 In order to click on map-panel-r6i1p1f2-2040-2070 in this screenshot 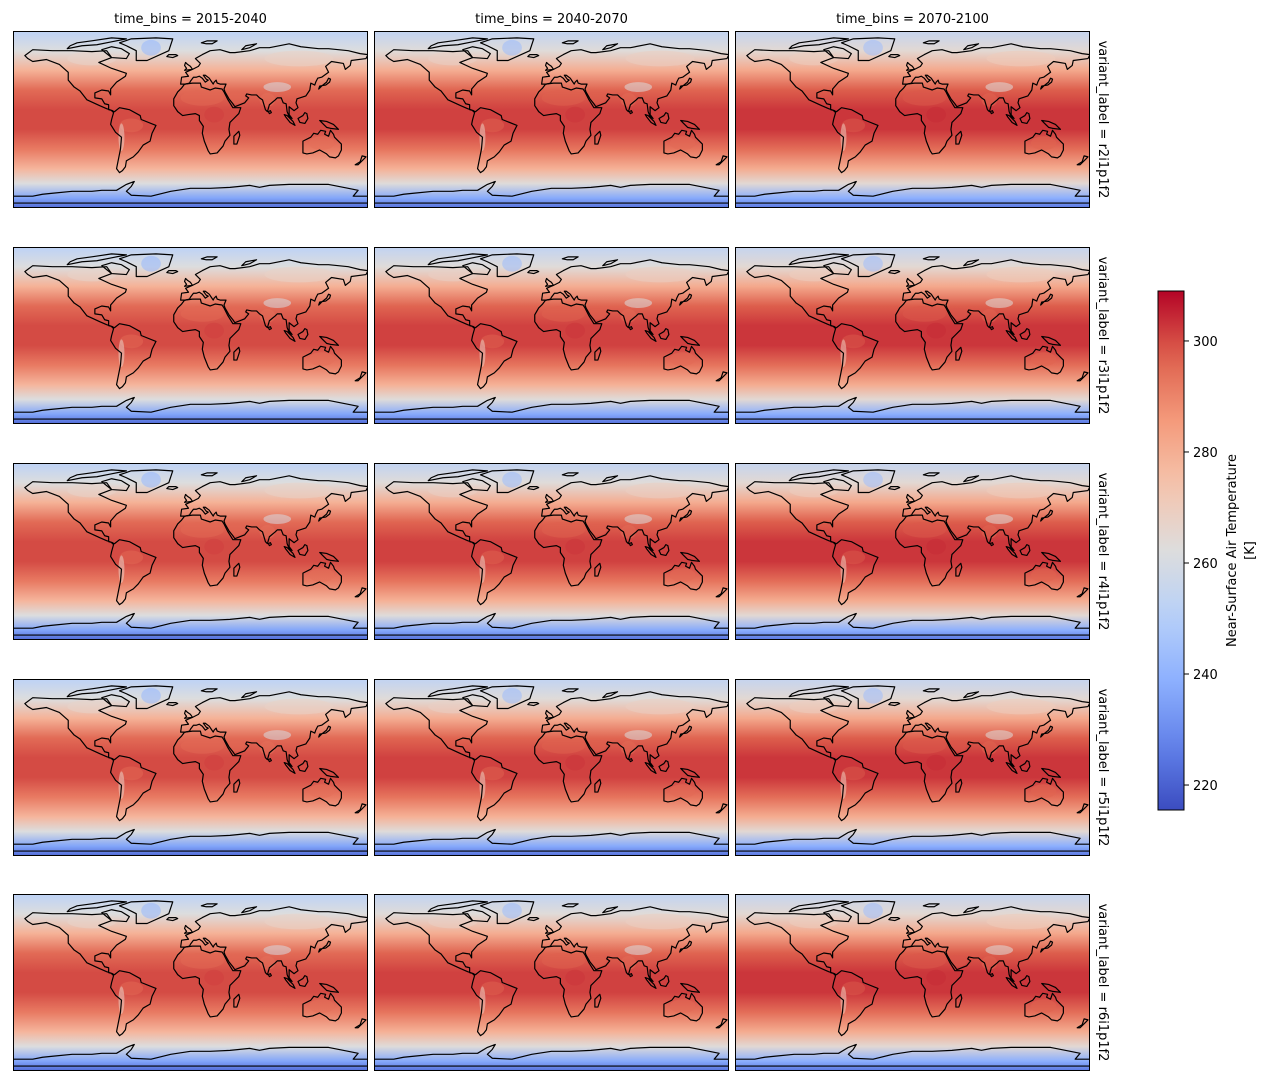, I will do `click(551, 982)`.